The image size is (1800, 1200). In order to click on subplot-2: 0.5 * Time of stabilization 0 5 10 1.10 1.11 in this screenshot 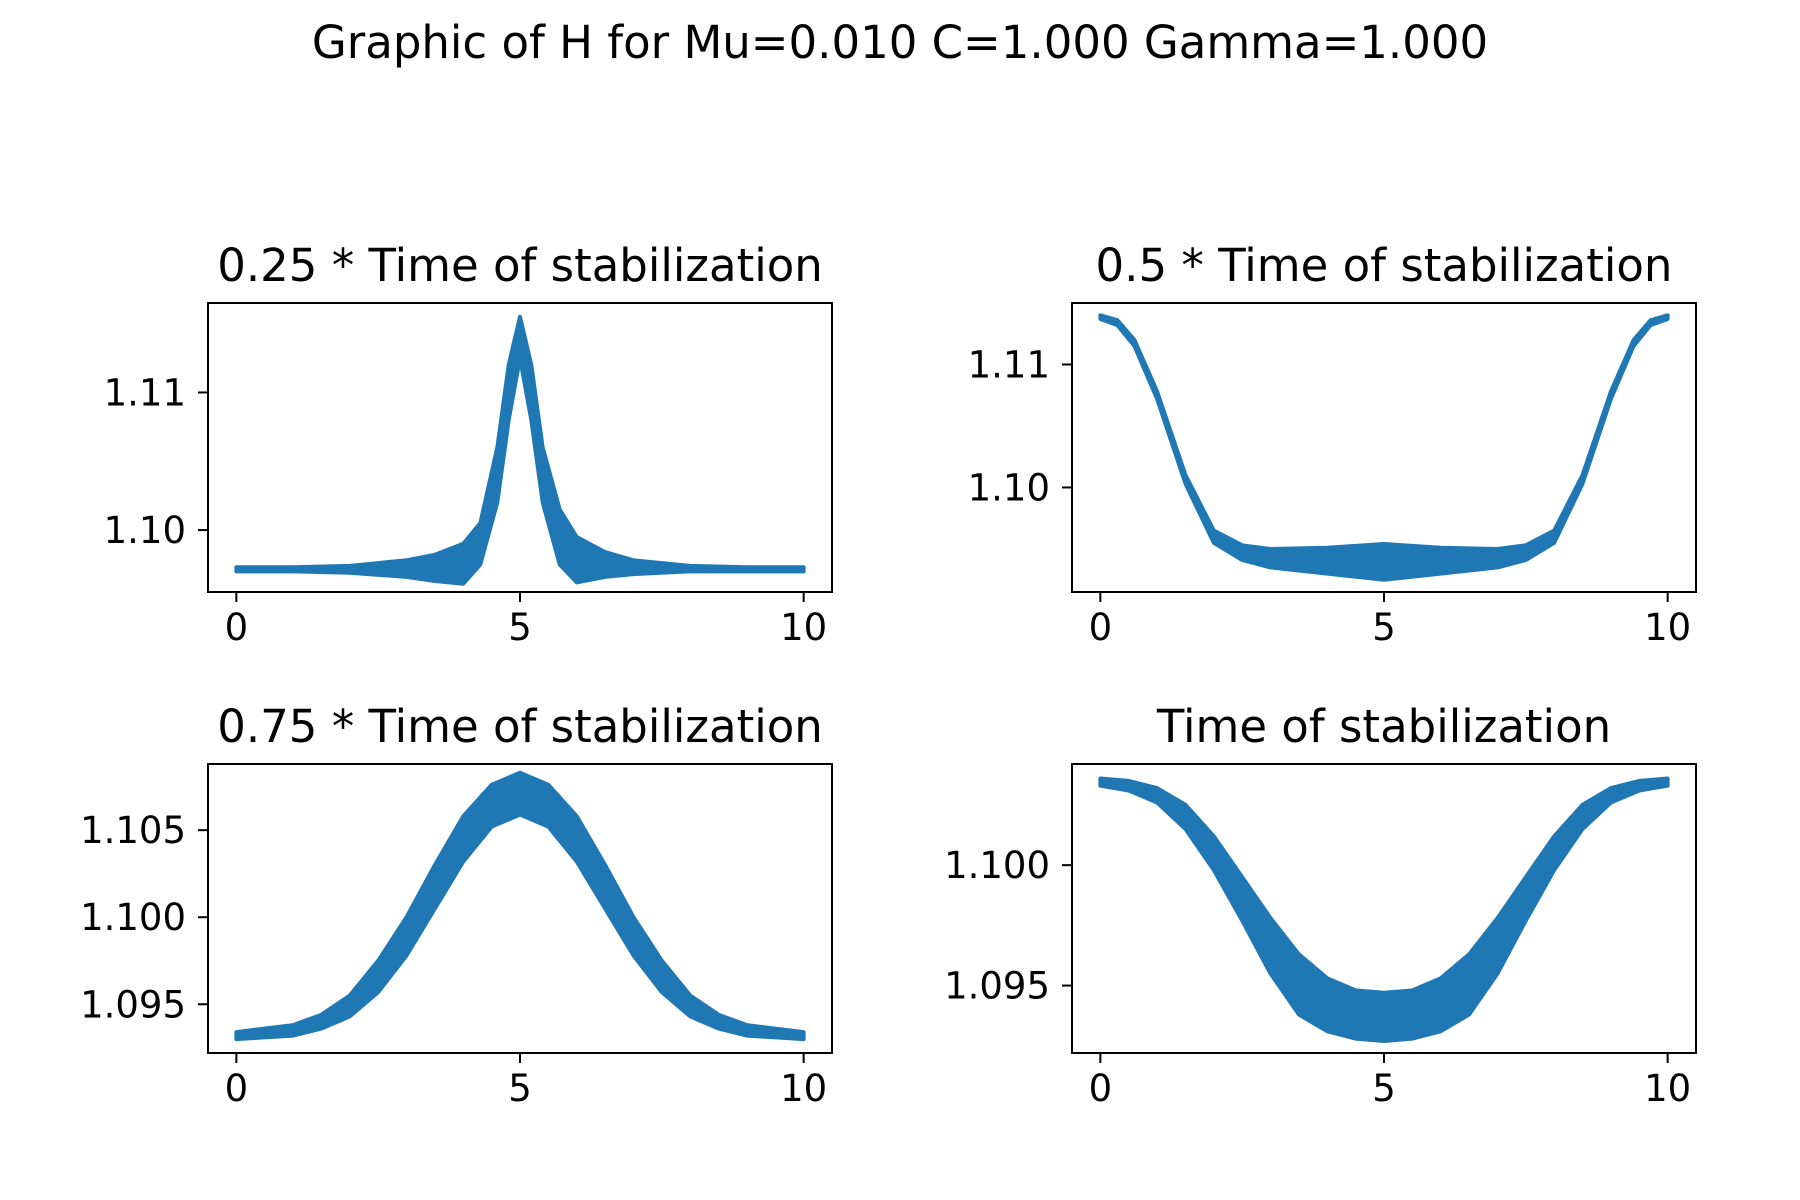, I will do `click(1332, 444)`.